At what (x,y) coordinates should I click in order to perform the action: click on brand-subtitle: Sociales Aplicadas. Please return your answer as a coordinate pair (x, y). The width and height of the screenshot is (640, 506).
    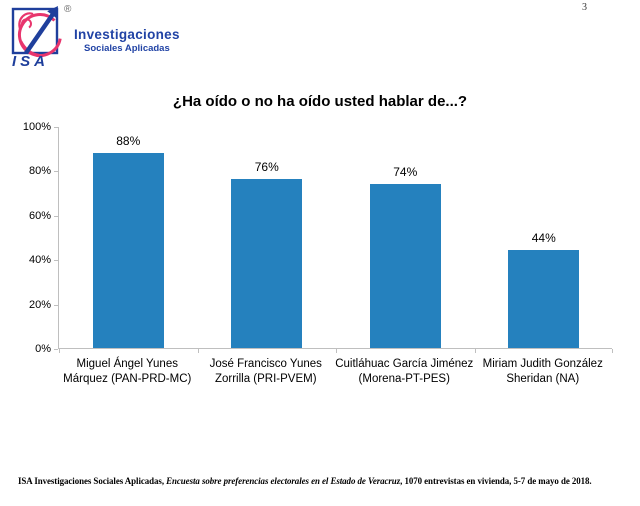
    Looking at the image, I should click on (127, 48).